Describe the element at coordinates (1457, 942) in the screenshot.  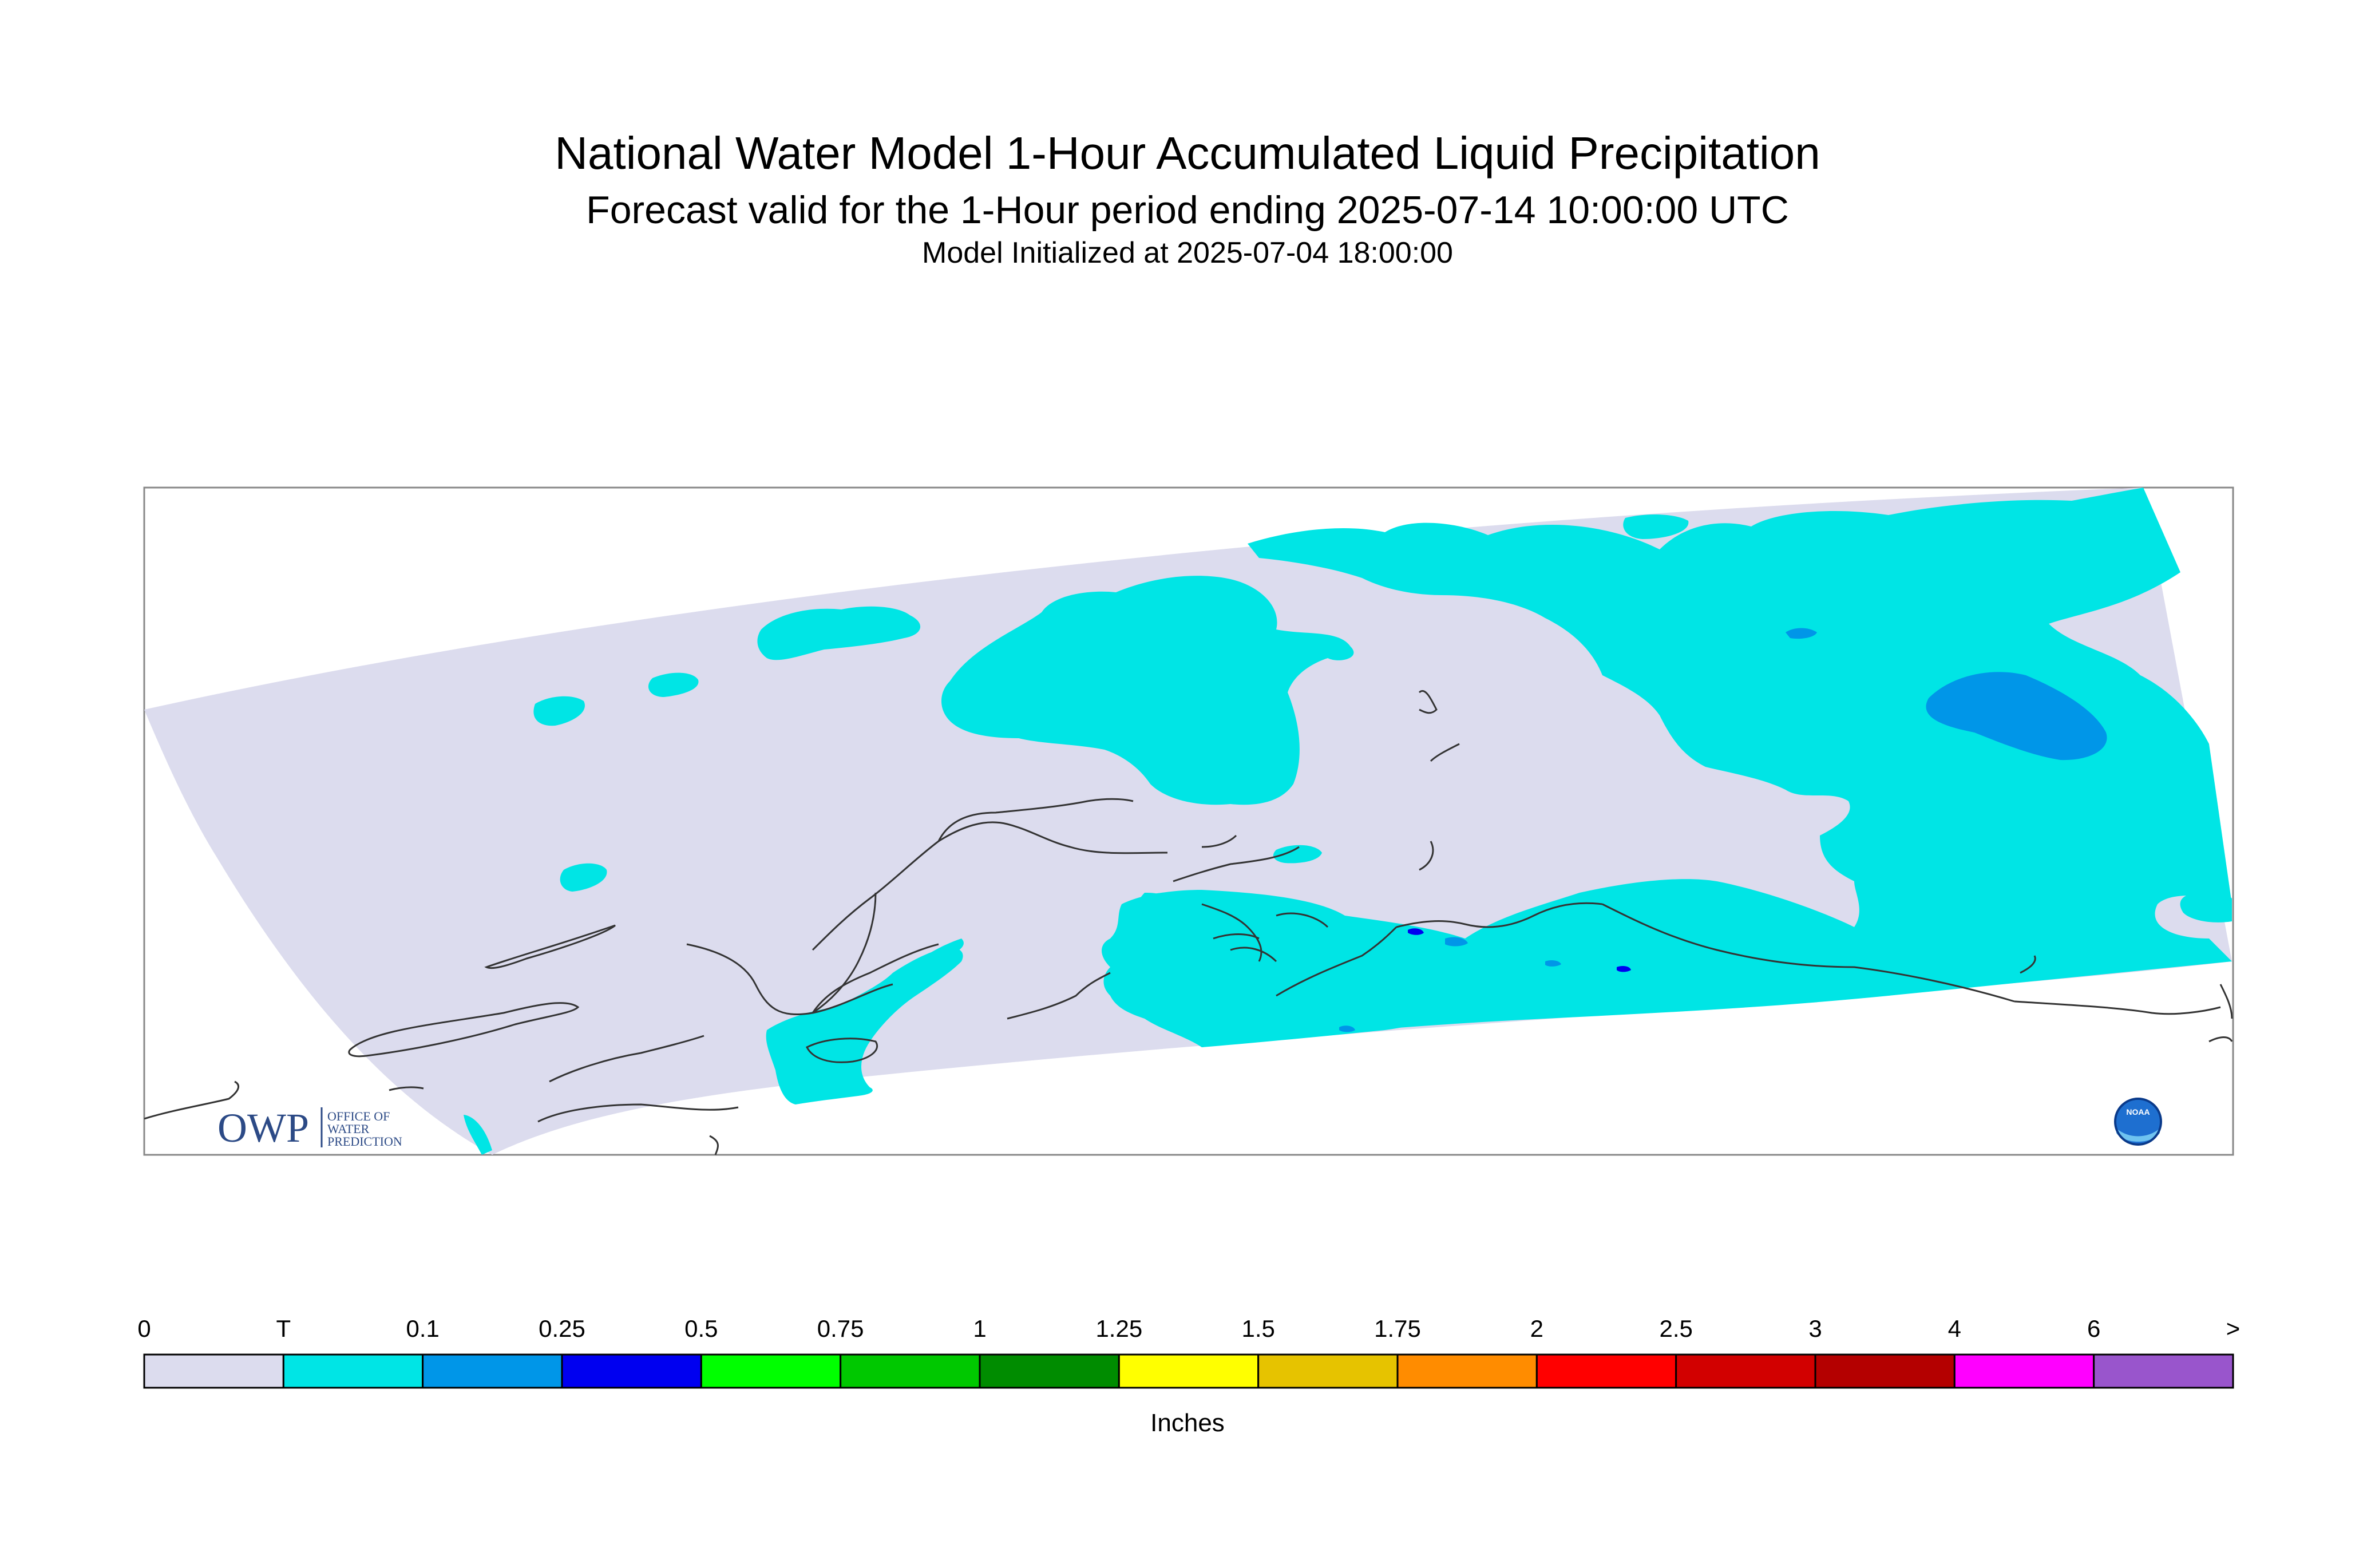
I see `light-area-coast` at that location.